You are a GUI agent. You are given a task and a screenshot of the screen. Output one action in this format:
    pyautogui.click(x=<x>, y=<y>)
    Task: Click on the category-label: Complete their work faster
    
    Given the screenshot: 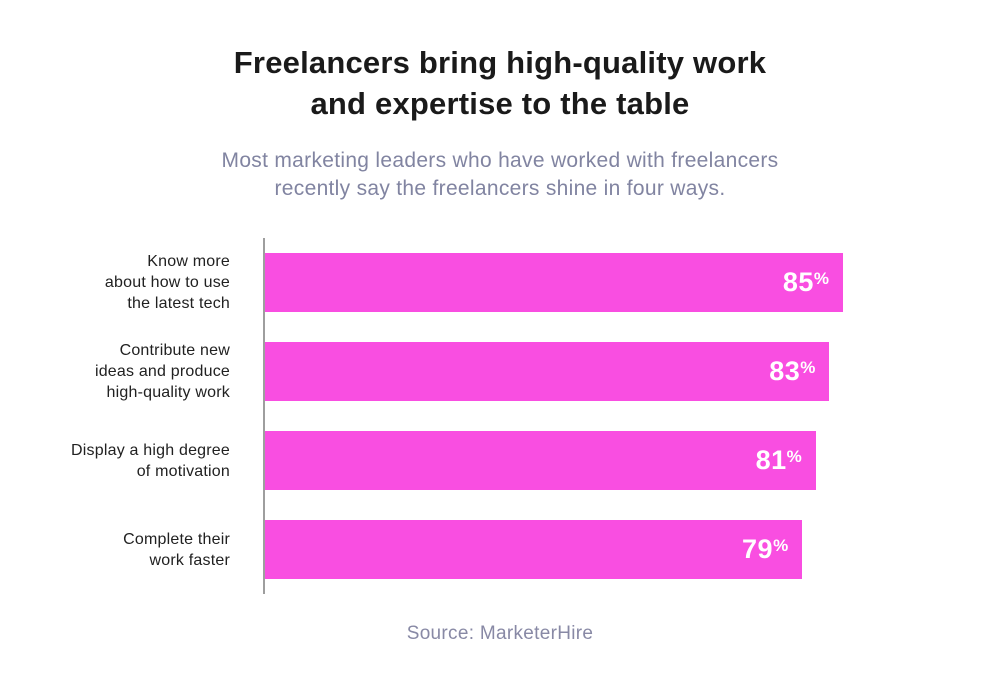 What is the action you would take?
    pyautogui.click(x=176, y=549)
    